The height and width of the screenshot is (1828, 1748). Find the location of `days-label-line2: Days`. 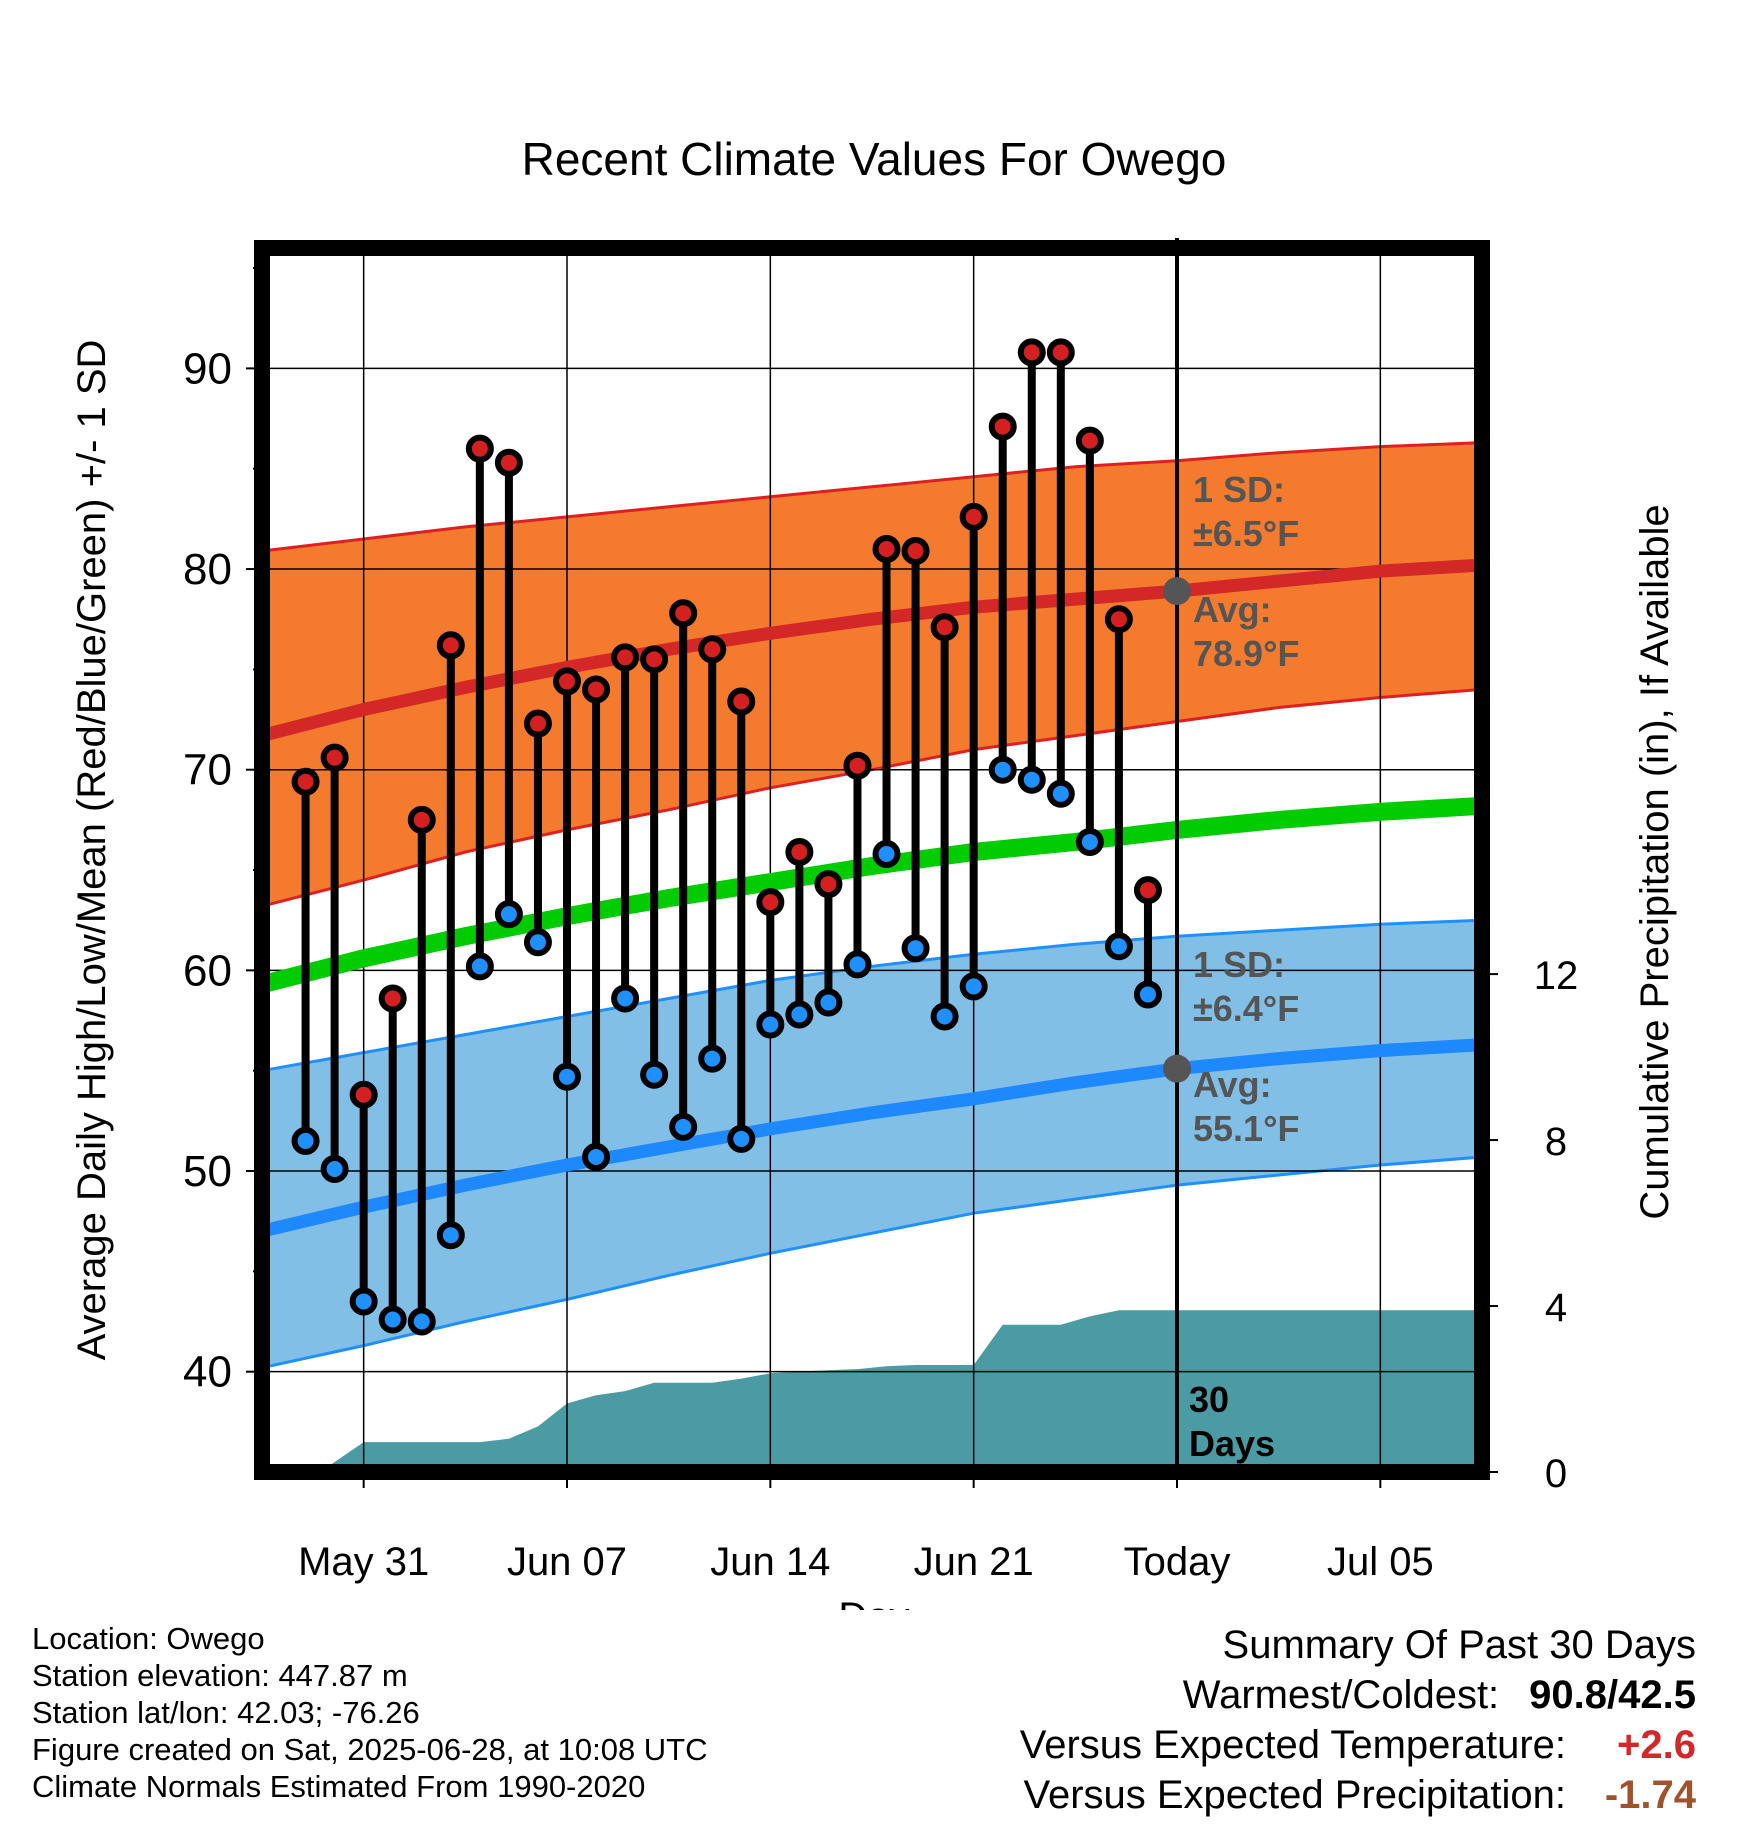

days-label-line2: Days is located at coordinates (1232, 1443).